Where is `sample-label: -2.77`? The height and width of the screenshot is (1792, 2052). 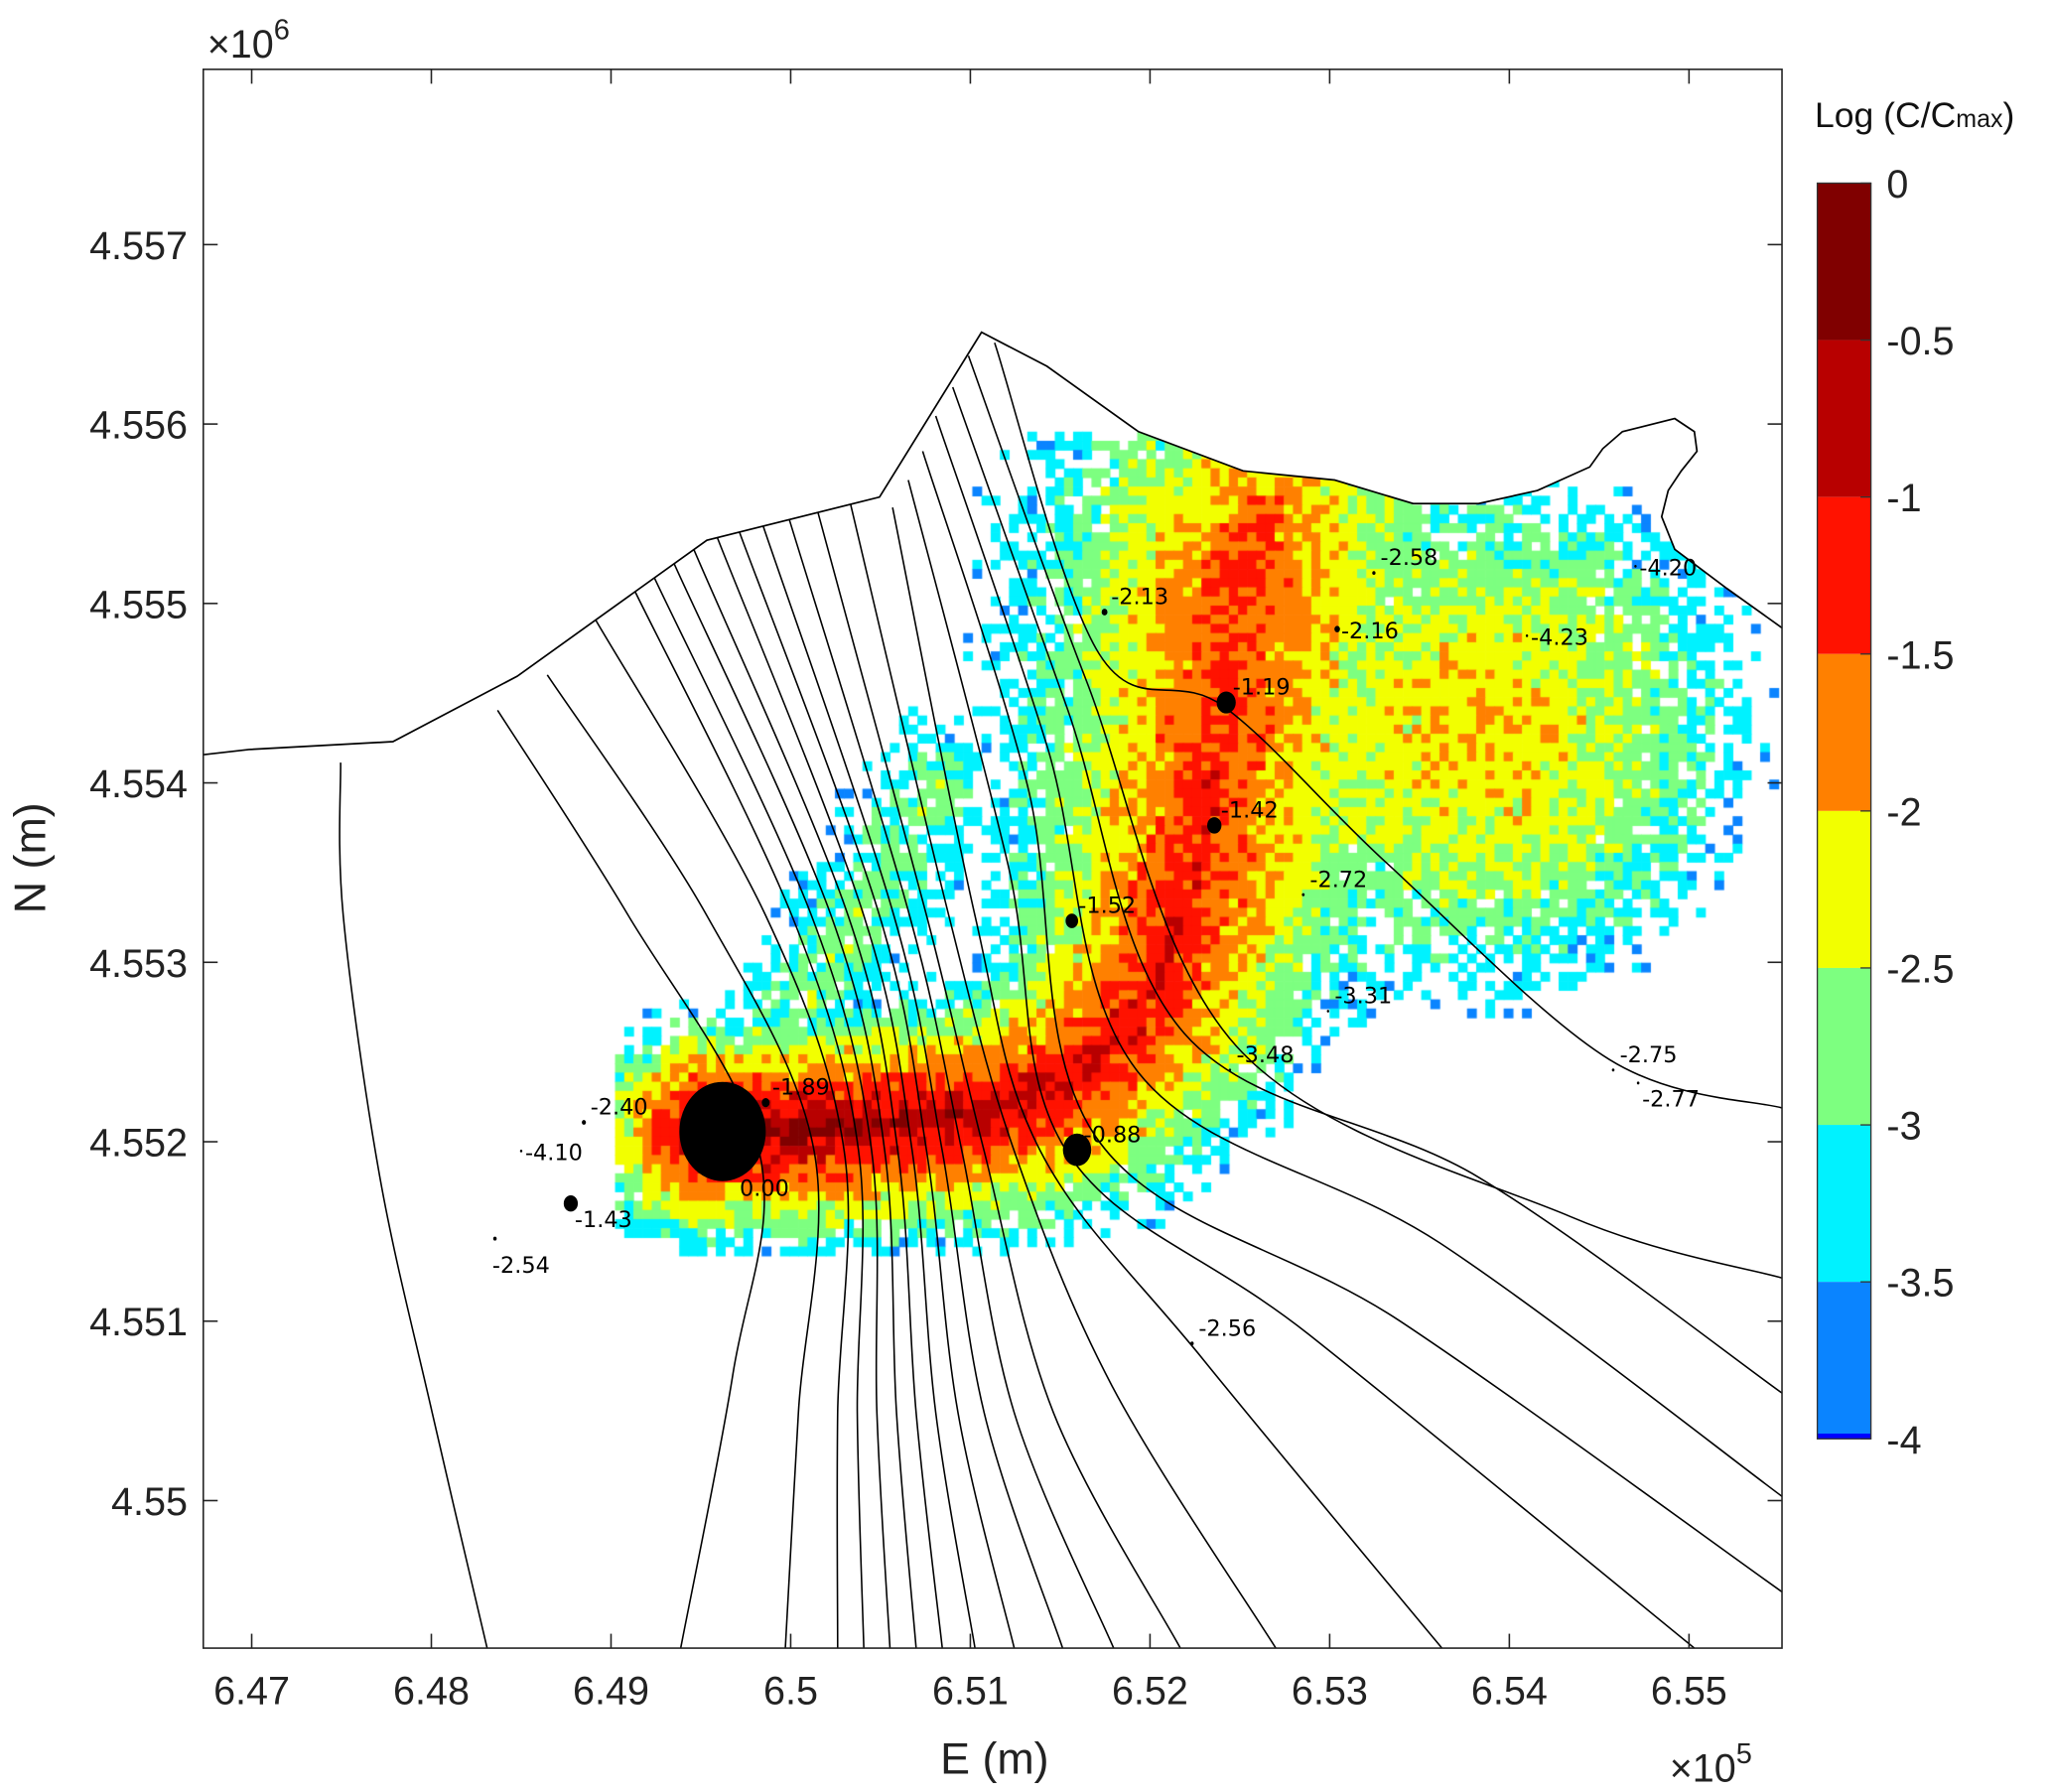 sample-label: -2.77 is located at coordinates (1671, 1100).